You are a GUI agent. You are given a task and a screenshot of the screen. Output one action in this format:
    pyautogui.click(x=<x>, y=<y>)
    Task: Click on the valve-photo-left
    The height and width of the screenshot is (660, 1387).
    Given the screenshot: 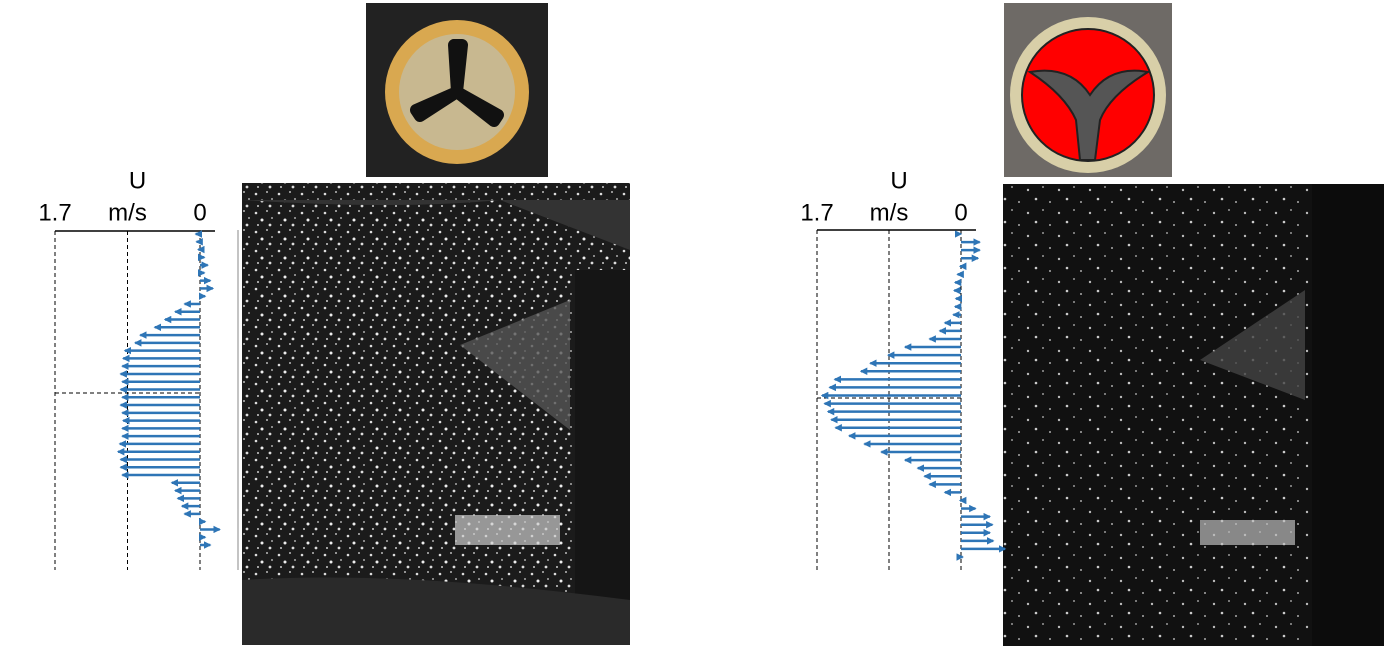 What is the action you would take?
    pyautogui.click(x=457, y=90)
    